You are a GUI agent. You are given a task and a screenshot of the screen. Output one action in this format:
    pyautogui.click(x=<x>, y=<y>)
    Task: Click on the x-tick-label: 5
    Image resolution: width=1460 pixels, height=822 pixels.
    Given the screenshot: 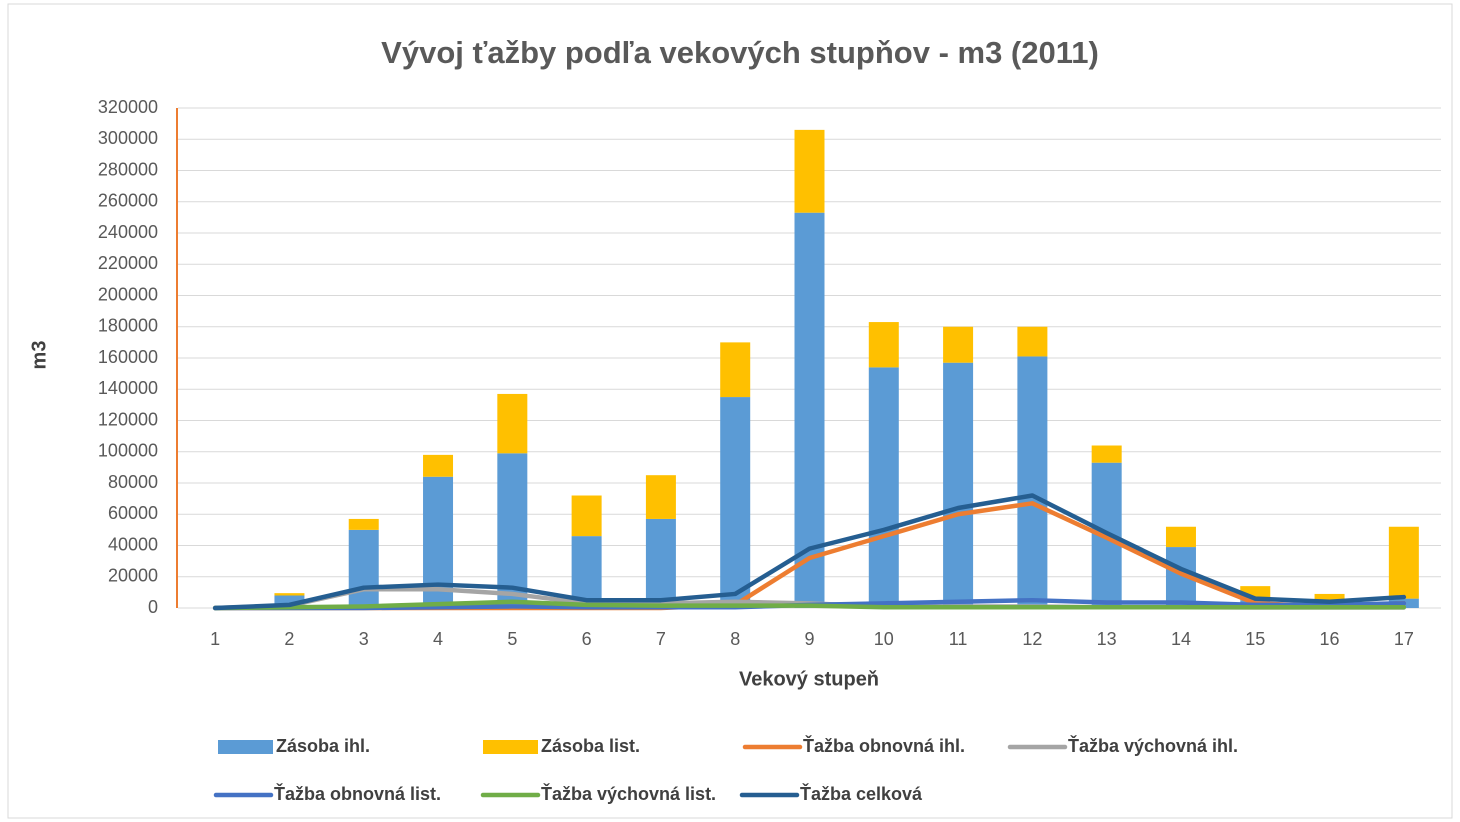 What is the action you would take?
    pyautogui.click(x=512, y=639)
    